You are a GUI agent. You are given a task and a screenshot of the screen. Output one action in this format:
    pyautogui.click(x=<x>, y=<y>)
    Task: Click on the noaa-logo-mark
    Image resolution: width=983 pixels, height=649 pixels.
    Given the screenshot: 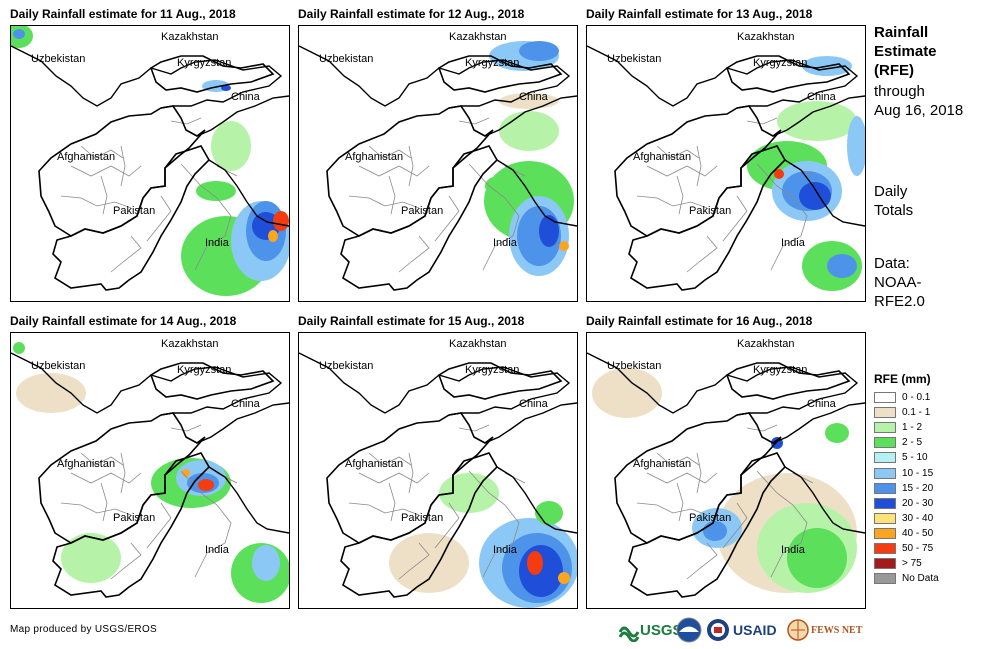 What is the action you would take?
    pyautogui.click(x=689, y=630)
    